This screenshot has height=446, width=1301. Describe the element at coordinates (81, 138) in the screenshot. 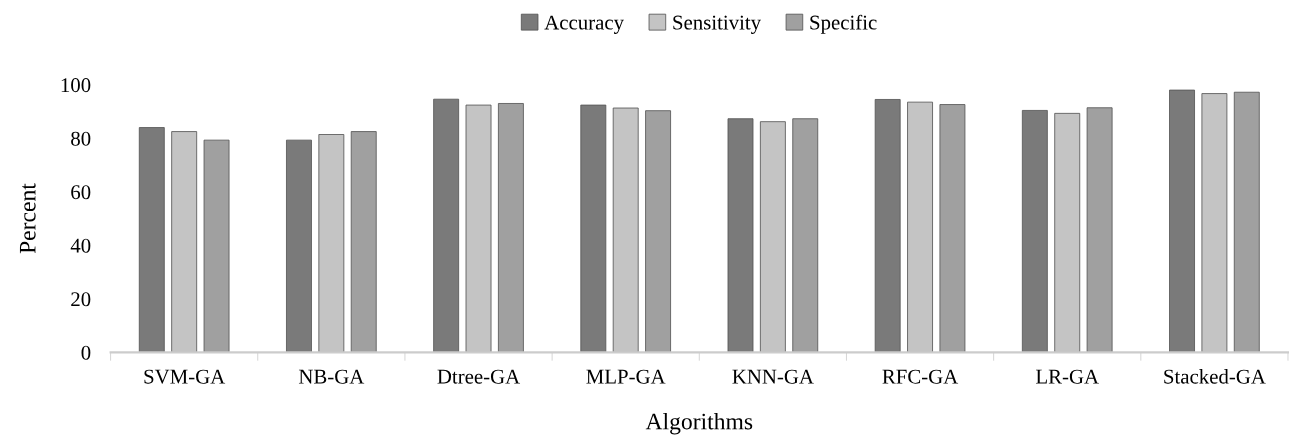

I see `y-tick-label: 80` at that location.